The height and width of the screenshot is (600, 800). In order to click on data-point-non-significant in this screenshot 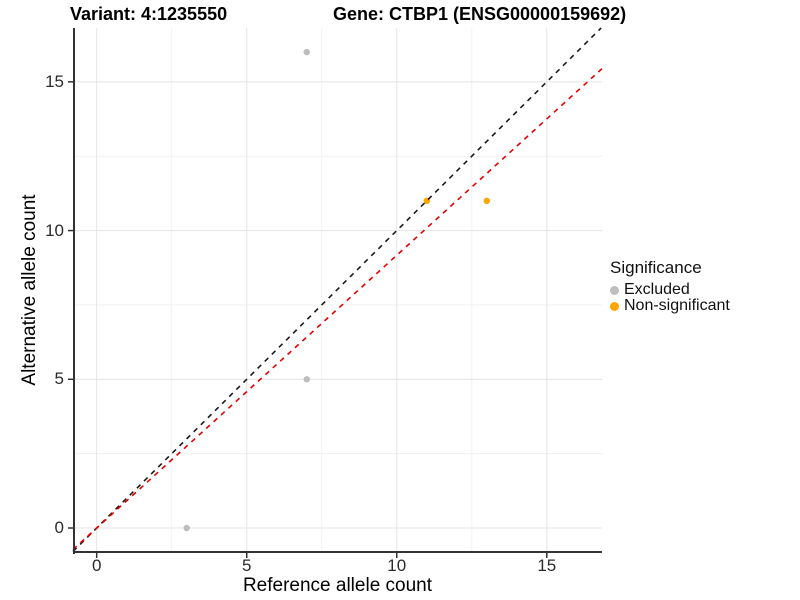, I will do `click(486, 201)`.